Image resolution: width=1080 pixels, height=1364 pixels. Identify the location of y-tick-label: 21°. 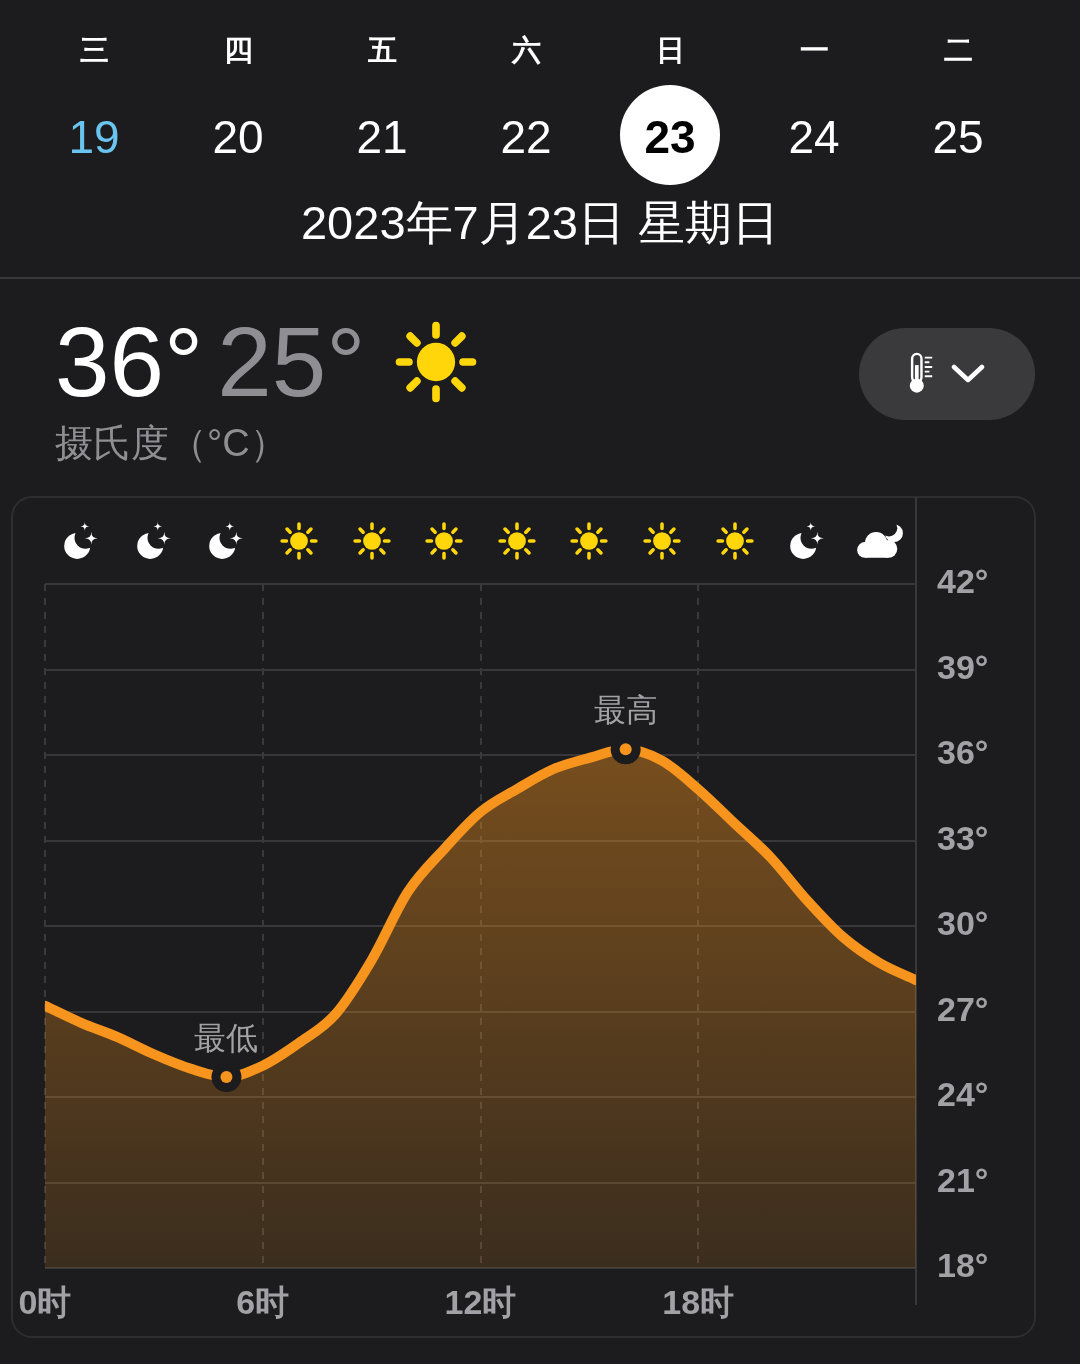
(963, 1179).